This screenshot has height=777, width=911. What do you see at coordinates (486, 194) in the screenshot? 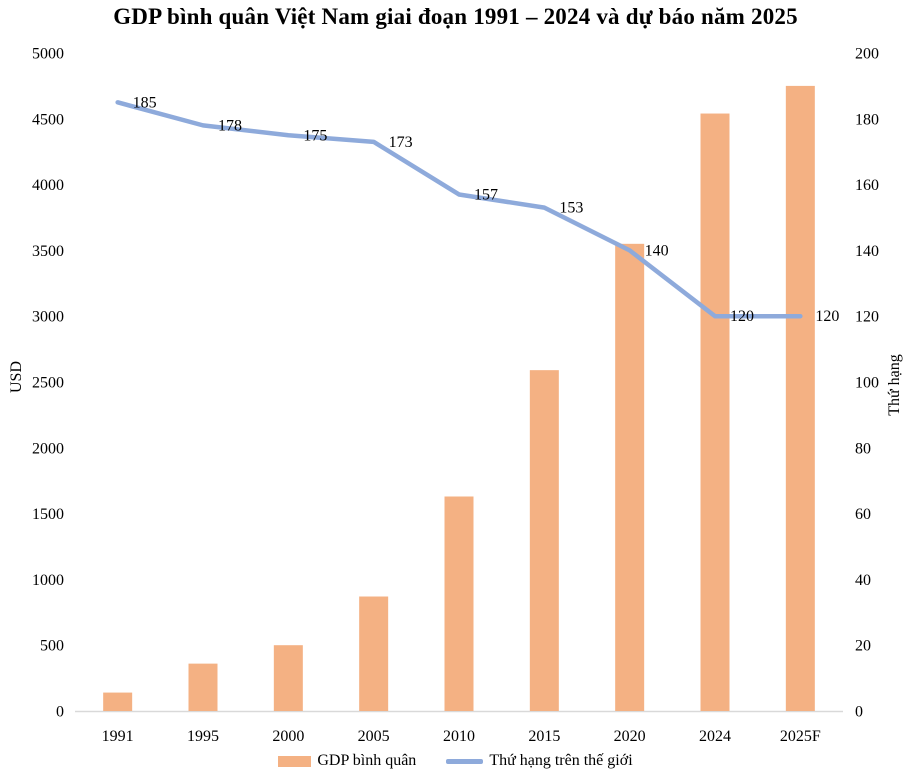
I see `rank-data-label: 157` at bounding box center [486, 194].